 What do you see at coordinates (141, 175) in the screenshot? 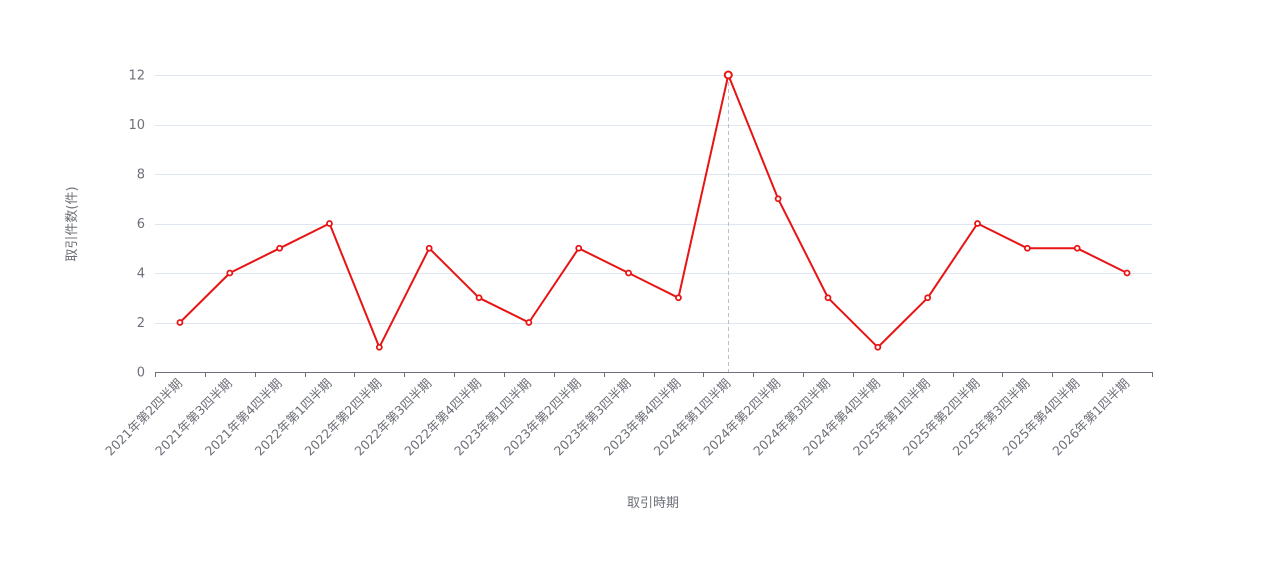
I see `y-tick-label: 8` at bounding box center [141, 175].